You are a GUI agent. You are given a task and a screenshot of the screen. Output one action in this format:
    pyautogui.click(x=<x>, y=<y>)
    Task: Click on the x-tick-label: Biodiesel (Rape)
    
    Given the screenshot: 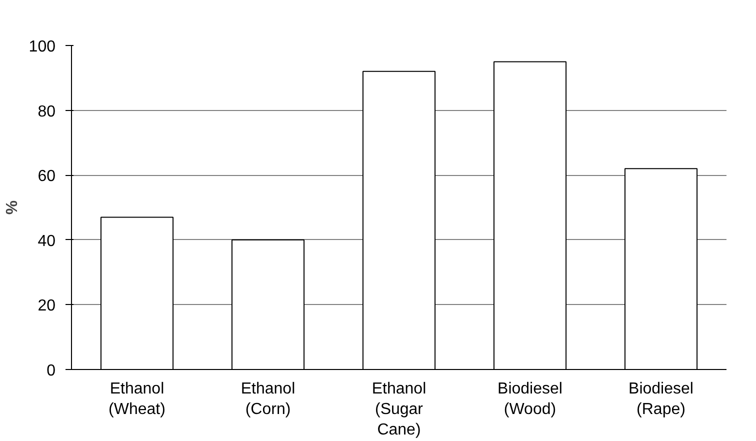 What is the action you would take?
    pyautogui.click(x=661, y=399)
    